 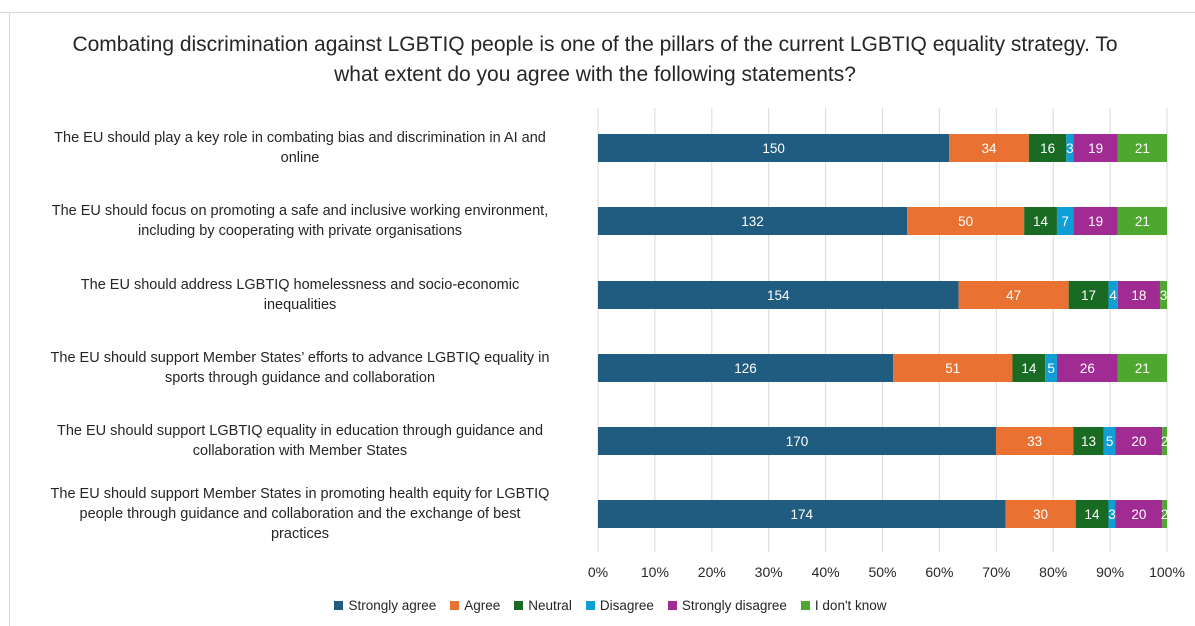 What do you see at coordinates (655, 572) in the screenshot?
I see `x-tick-label: 10%` at bounding box center [655, 572].